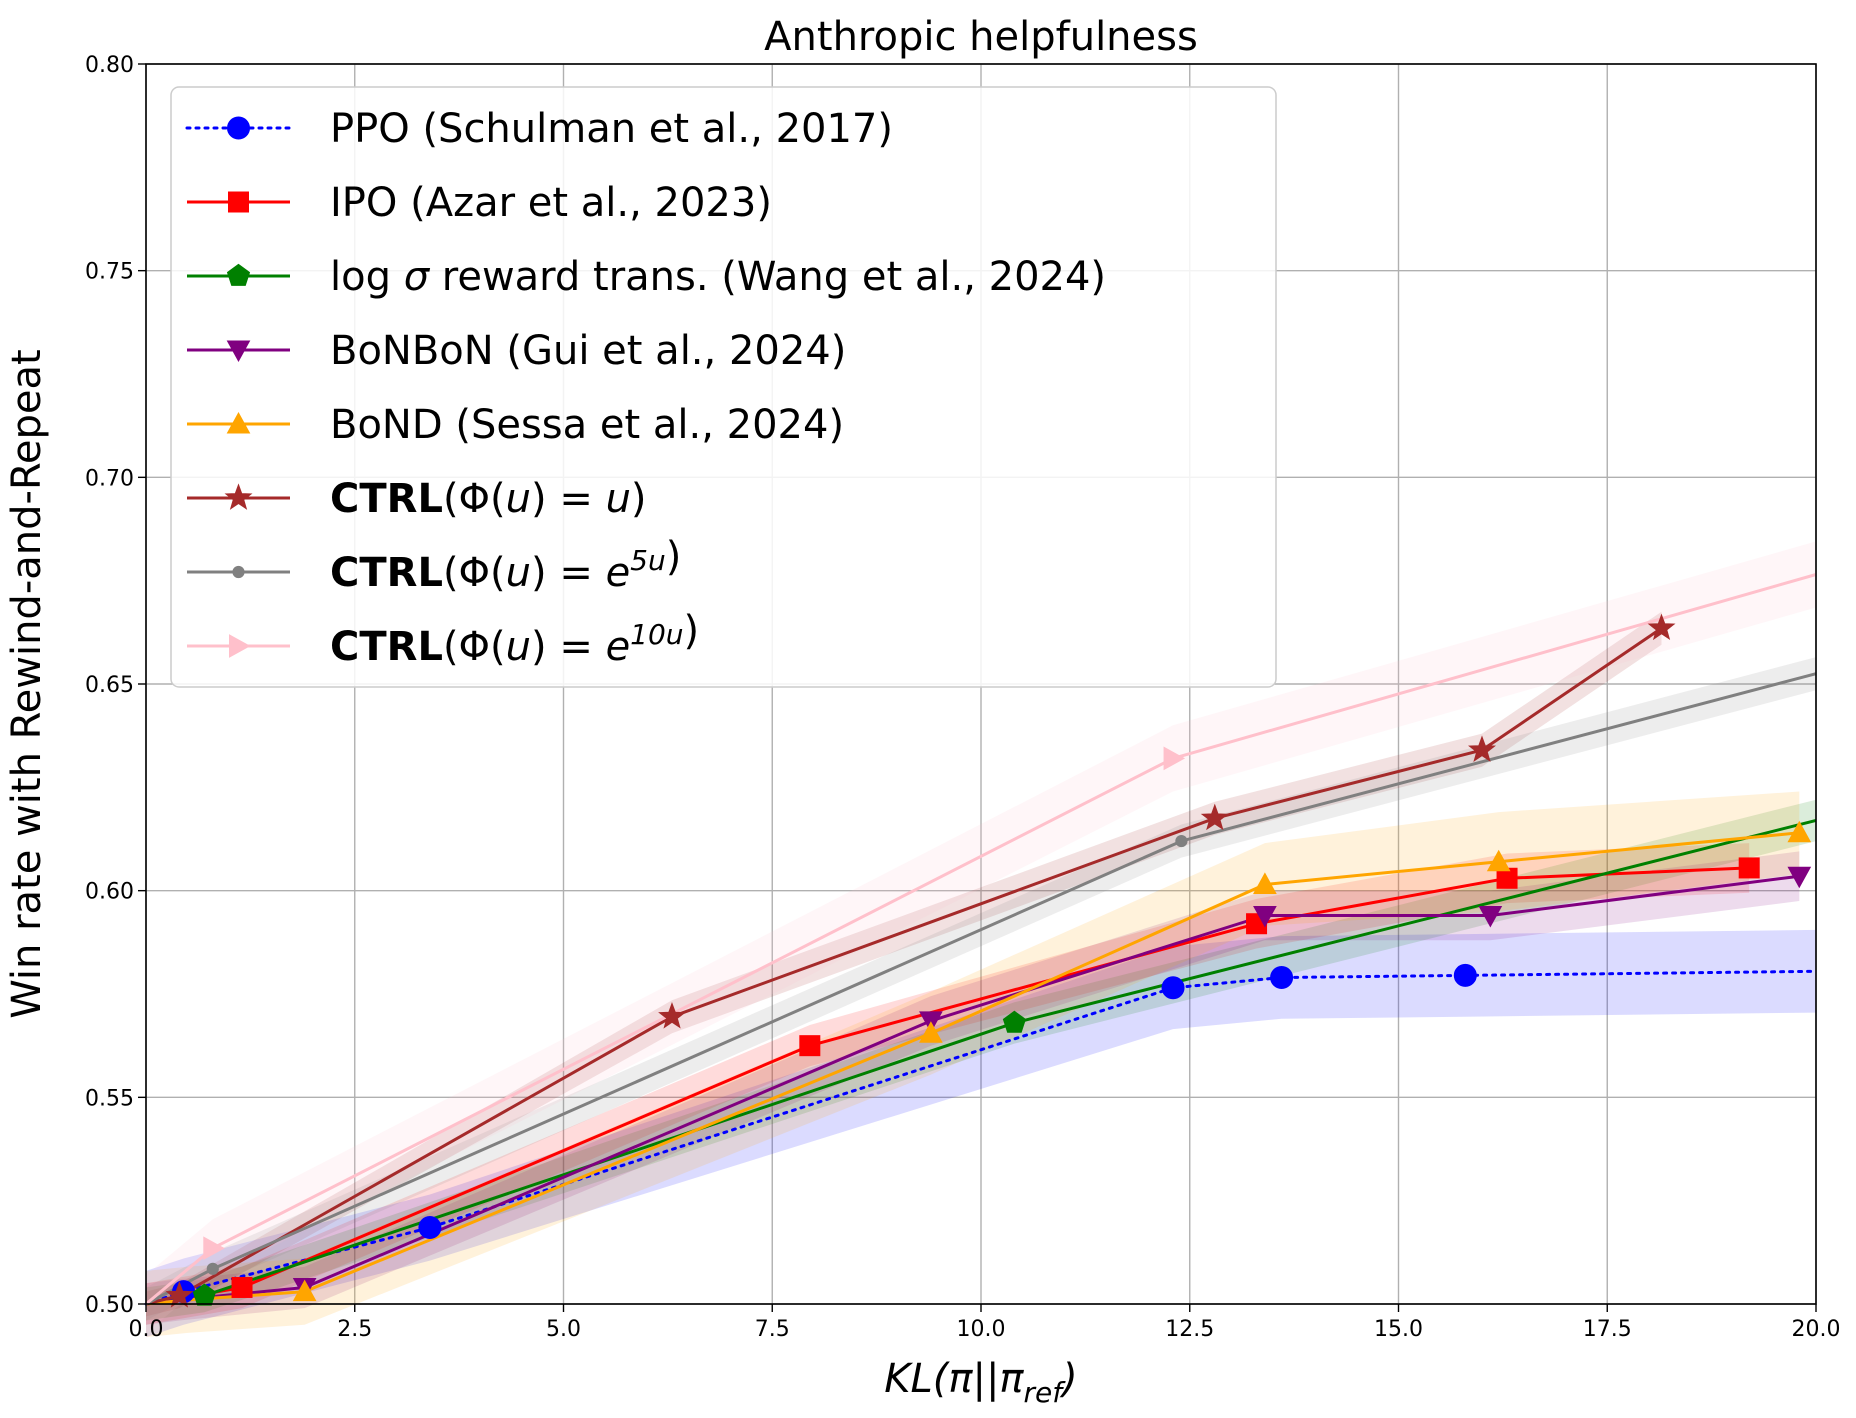 This screenshot has height=1418, width=1856. What do you see at coordinates (1607, 1329) in the screenshot?
I see `x-tick-label: 17.5` at bounding box center [1607, 1329].